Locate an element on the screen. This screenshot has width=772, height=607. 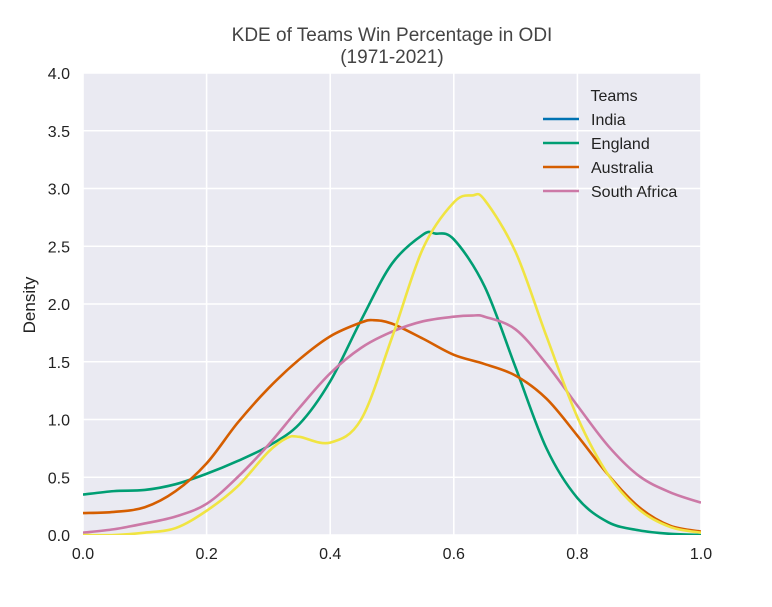
legend-title: Teams is located at coordinates (613, 96).